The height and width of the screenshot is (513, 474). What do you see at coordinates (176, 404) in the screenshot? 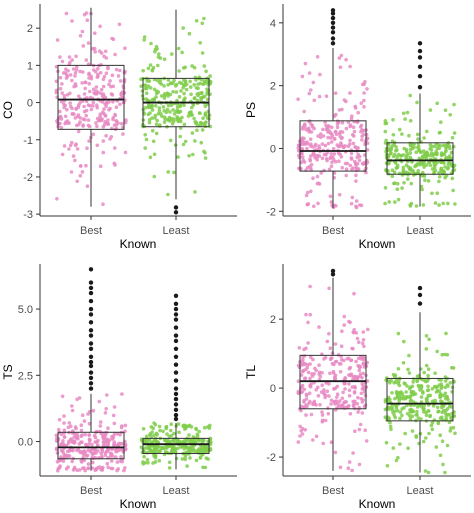
I see `panel-ts-outlier-least` at bounding box center [176, 404].